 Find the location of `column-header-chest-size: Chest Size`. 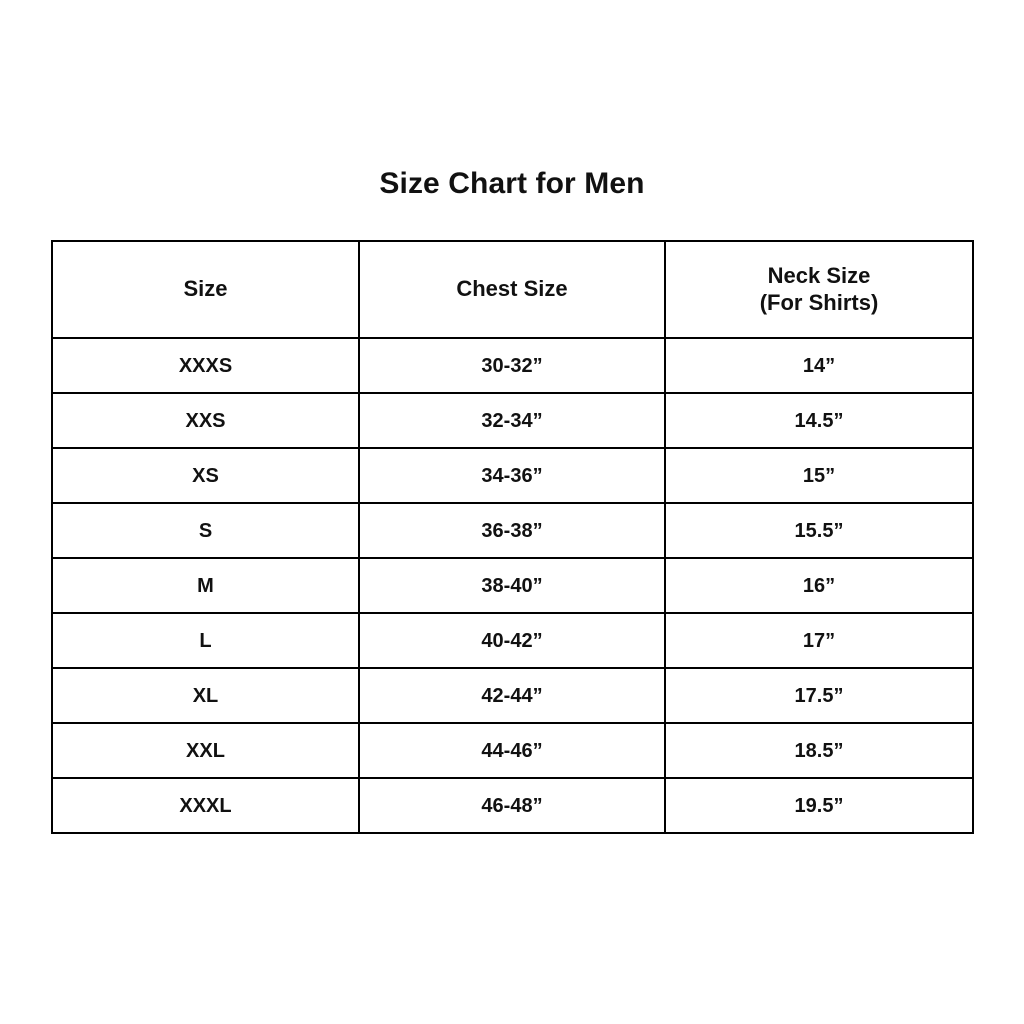

column-header-chest-size: Chest Size is located at coordinates (512, 289).